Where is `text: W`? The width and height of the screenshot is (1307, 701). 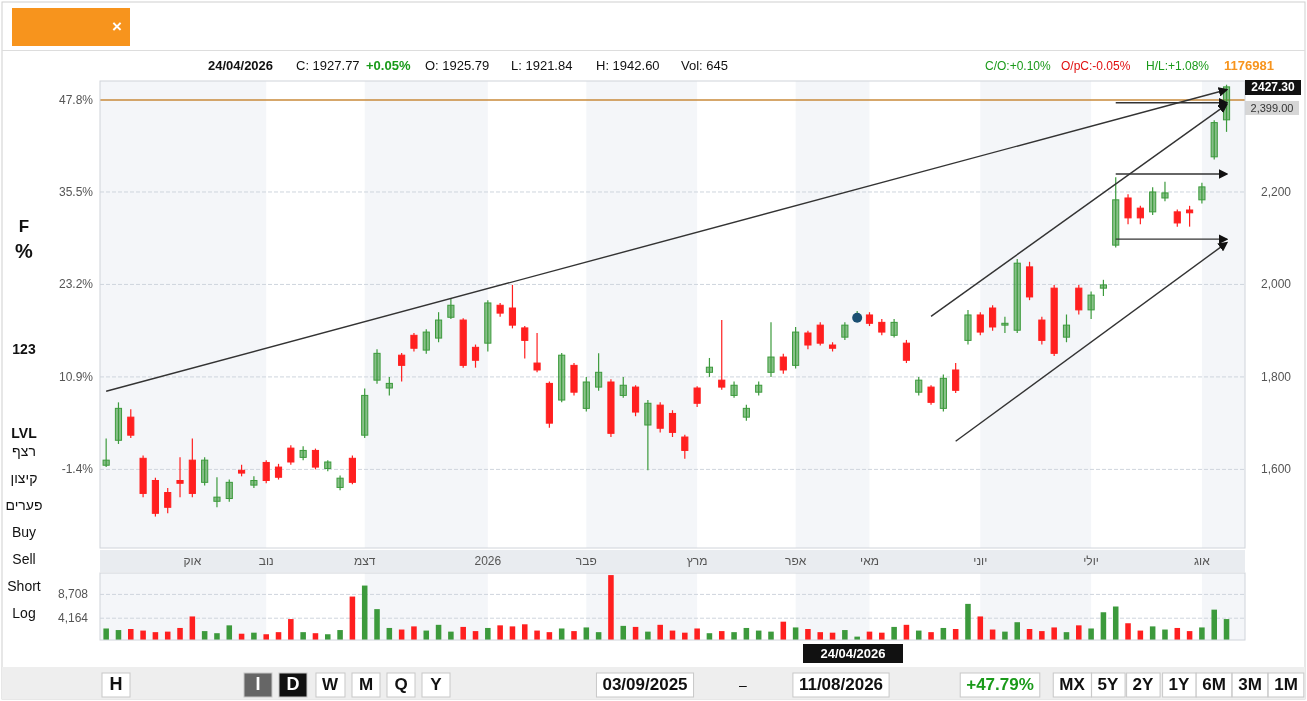 text: W is located at coordinates (330, 684).